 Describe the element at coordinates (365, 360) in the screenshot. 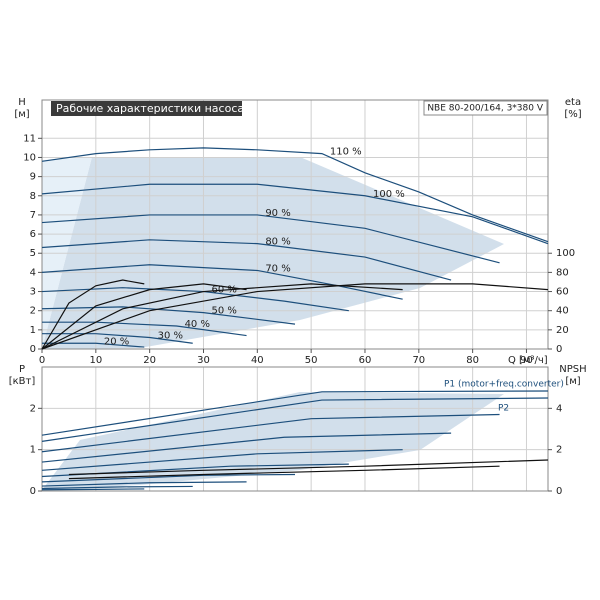

I see `x-tick-label: 60` at that location.